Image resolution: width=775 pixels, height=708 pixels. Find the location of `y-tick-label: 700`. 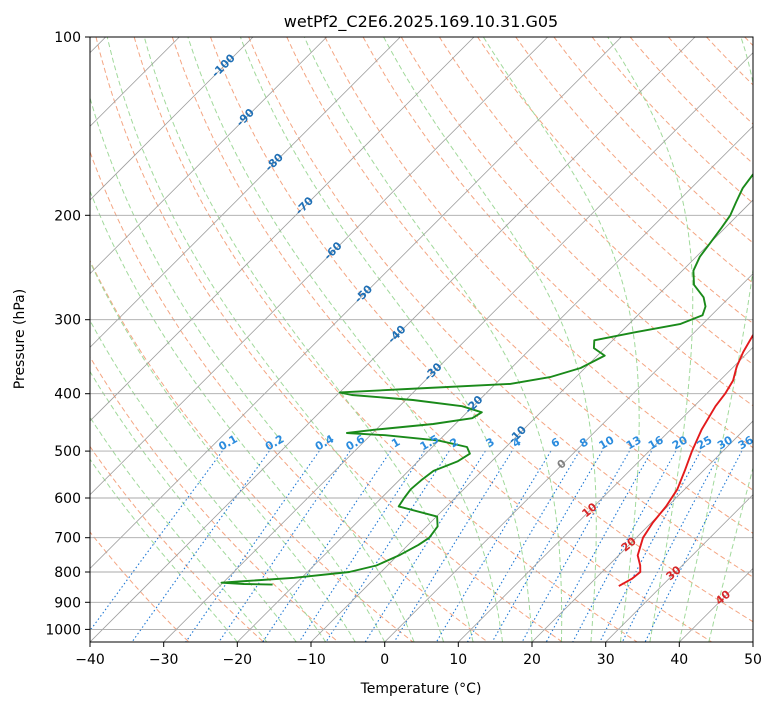

y-tick-label: 700 is located at coordinates (67, 539).